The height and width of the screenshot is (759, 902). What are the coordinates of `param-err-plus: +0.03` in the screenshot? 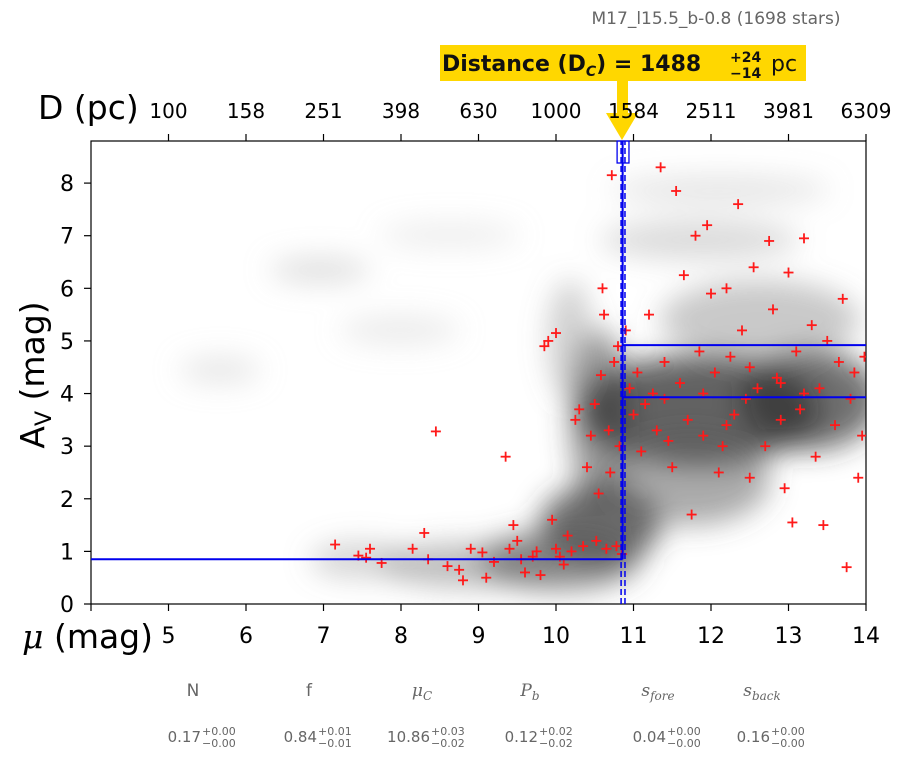 It's located at (448, 731).